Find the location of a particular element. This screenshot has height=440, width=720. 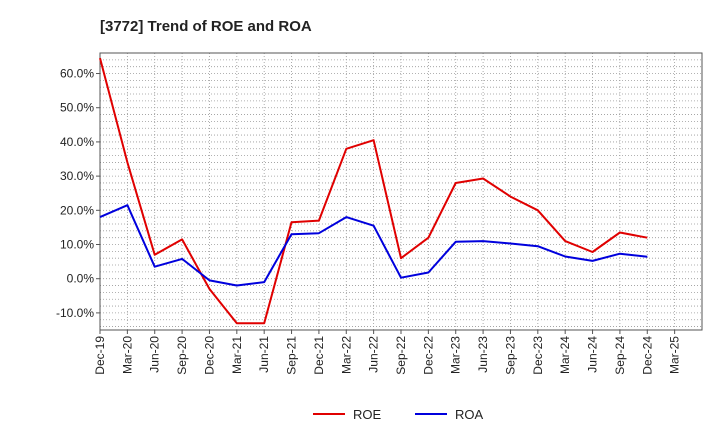

y-tick-label: 10.0% is located at coordinates (77, 245).